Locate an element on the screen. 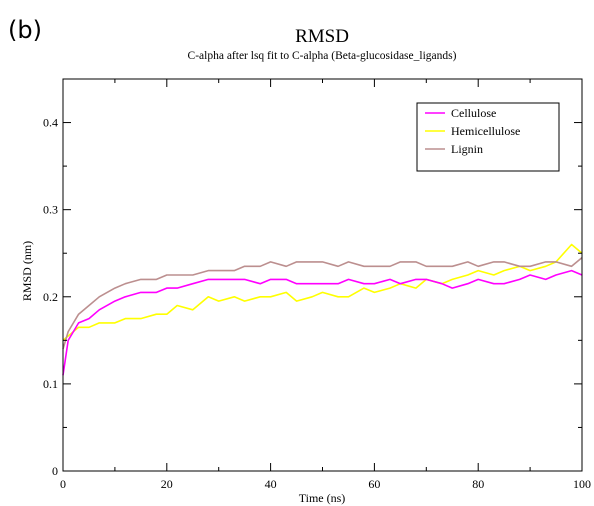  x-axis-label: Time (ns) is located at coordinates (322, 498).